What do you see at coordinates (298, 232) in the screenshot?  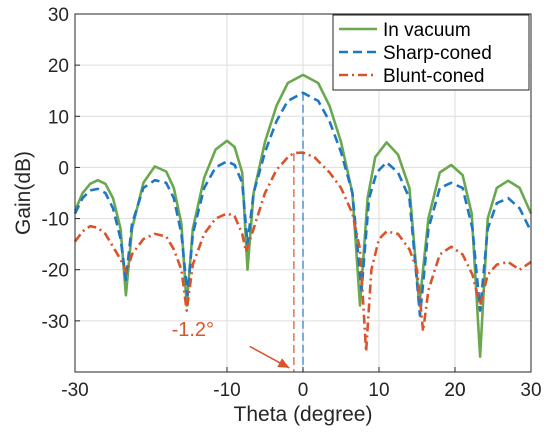 I see `peak-marker-layer` at bounding box center [298, 232].